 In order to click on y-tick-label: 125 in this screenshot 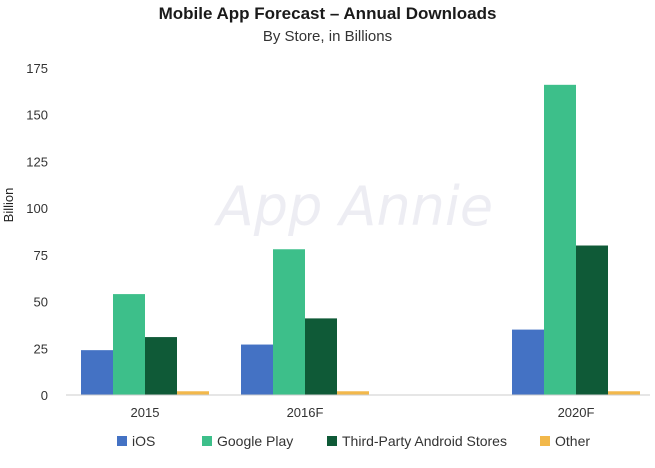, I will do `click(37, 161)`.